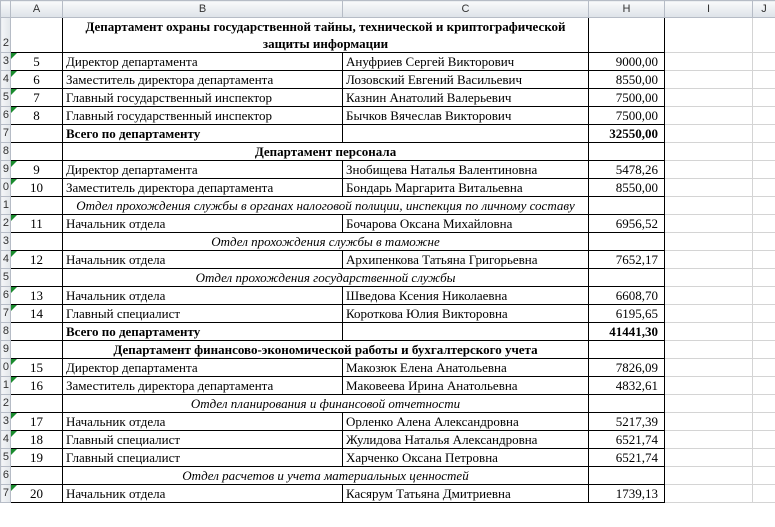  I want to click on sheet-row: 8 Департамент персонала, so click(387, 151).